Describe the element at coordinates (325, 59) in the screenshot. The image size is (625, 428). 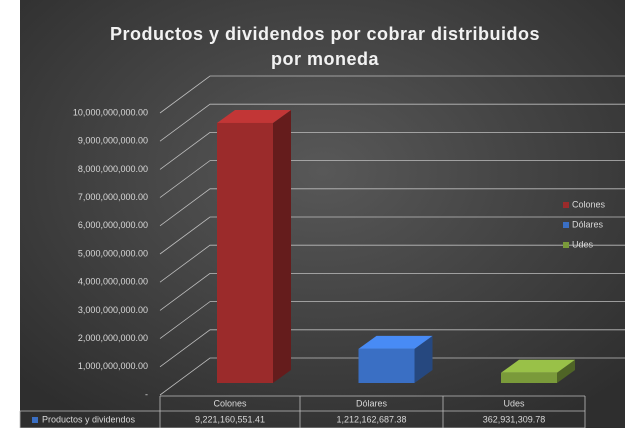
I see `chart-title: por moneda` at that location.